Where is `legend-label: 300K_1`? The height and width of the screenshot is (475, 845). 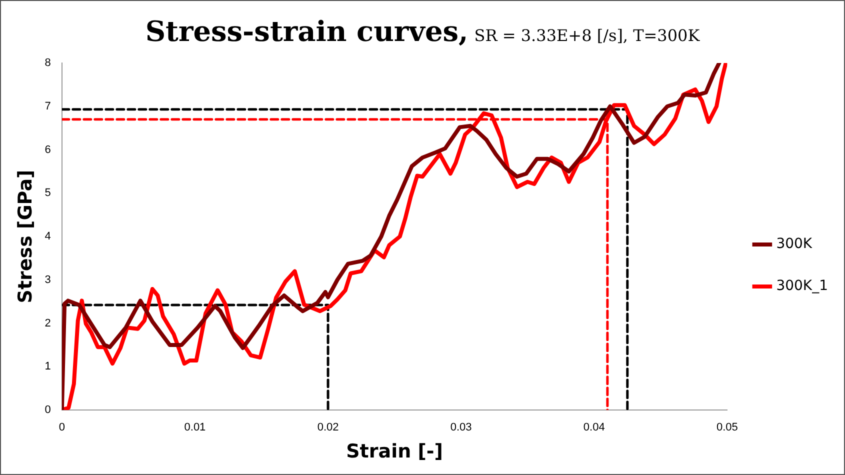 legend-label: 300K_1 is located at coordinates (802, 286).